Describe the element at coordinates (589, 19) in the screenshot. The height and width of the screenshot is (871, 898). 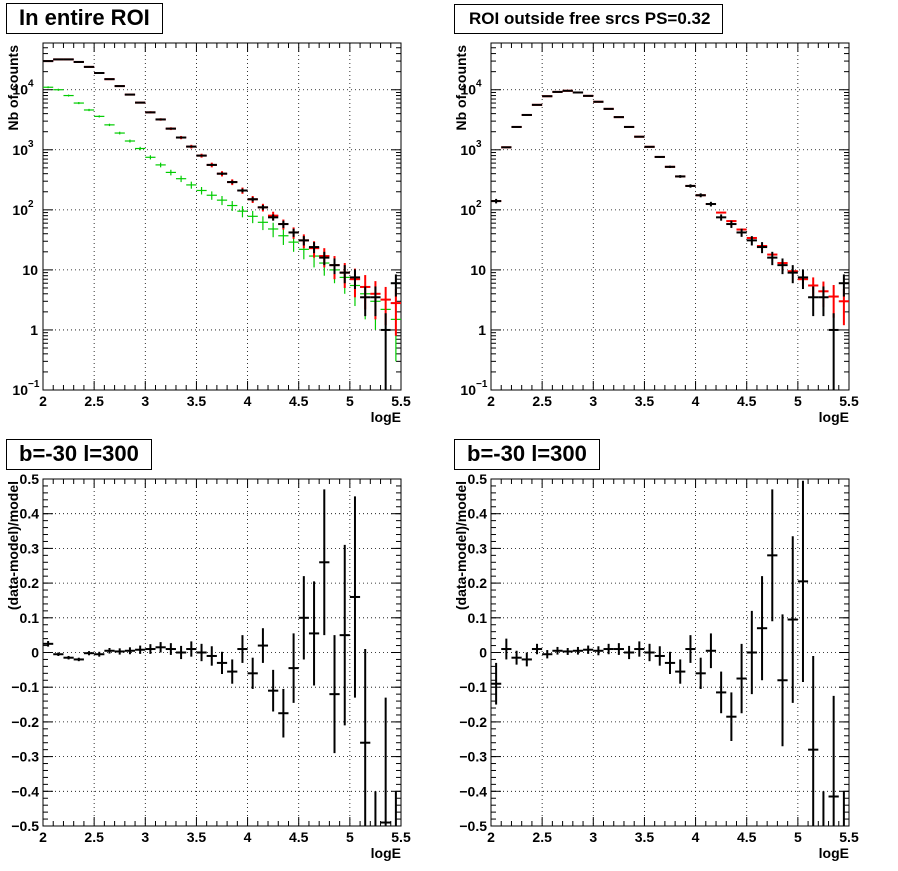
I see `plot-title-roi-outside: ROI outside free srcs PS=0.32` at that location.